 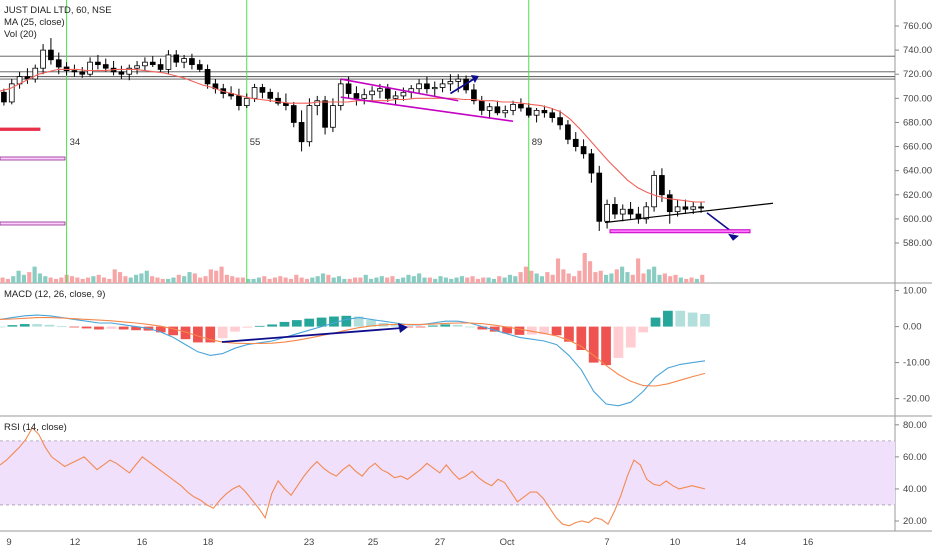 I want to click on price-tick-label: 760.00, so click(x=917, y=26).